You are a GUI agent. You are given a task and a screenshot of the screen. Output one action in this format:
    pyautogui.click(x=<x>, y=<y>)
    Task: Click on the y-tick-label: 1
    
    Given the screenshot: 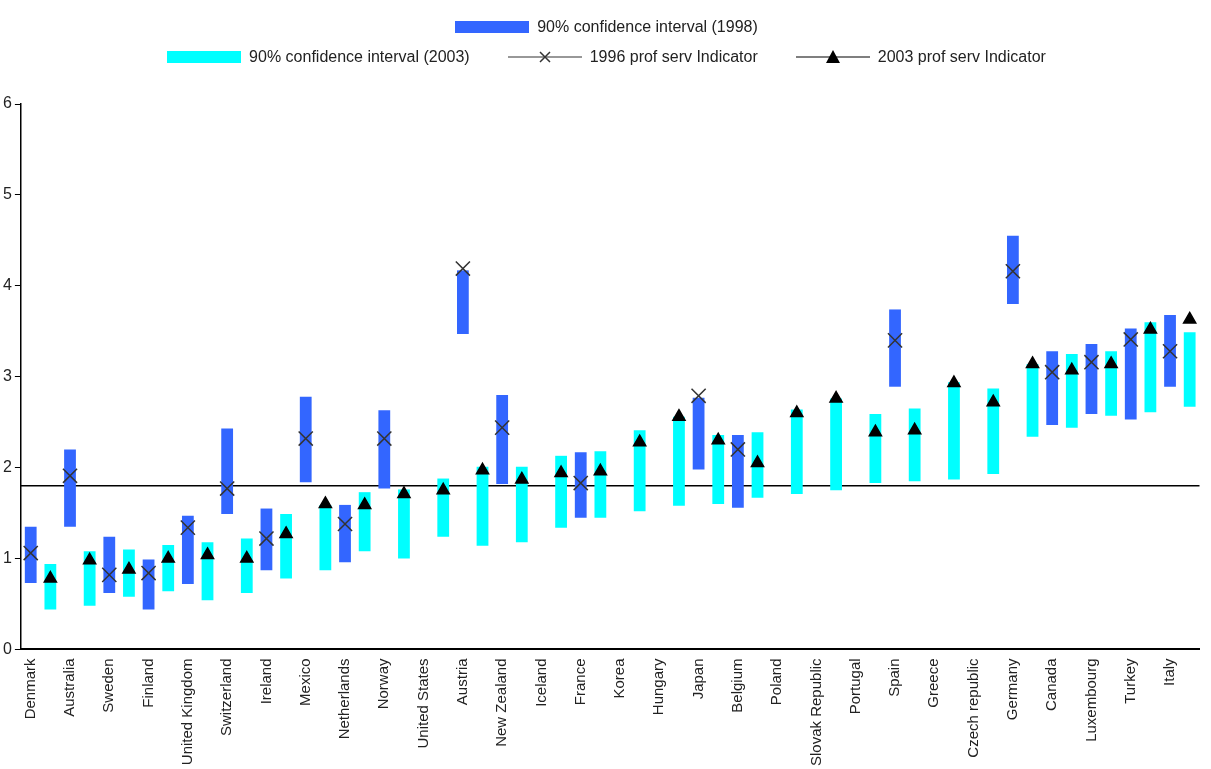 What is the action you would take?
    pyautogui.click(x=7, y=557)
    